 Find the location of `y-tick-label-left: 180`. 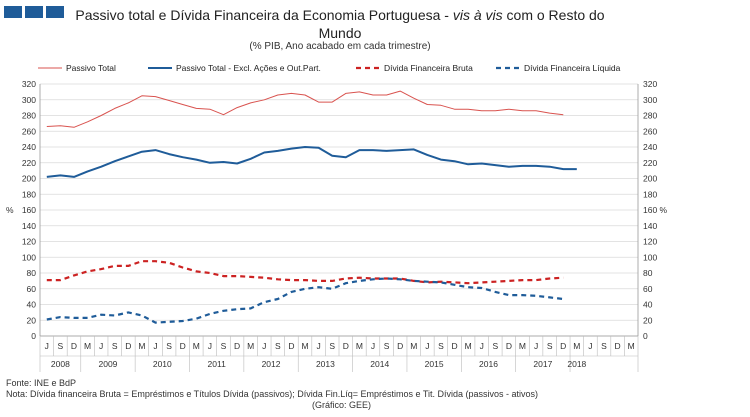

y-tick-label-left: 180 is located at coordinates (29, 194).